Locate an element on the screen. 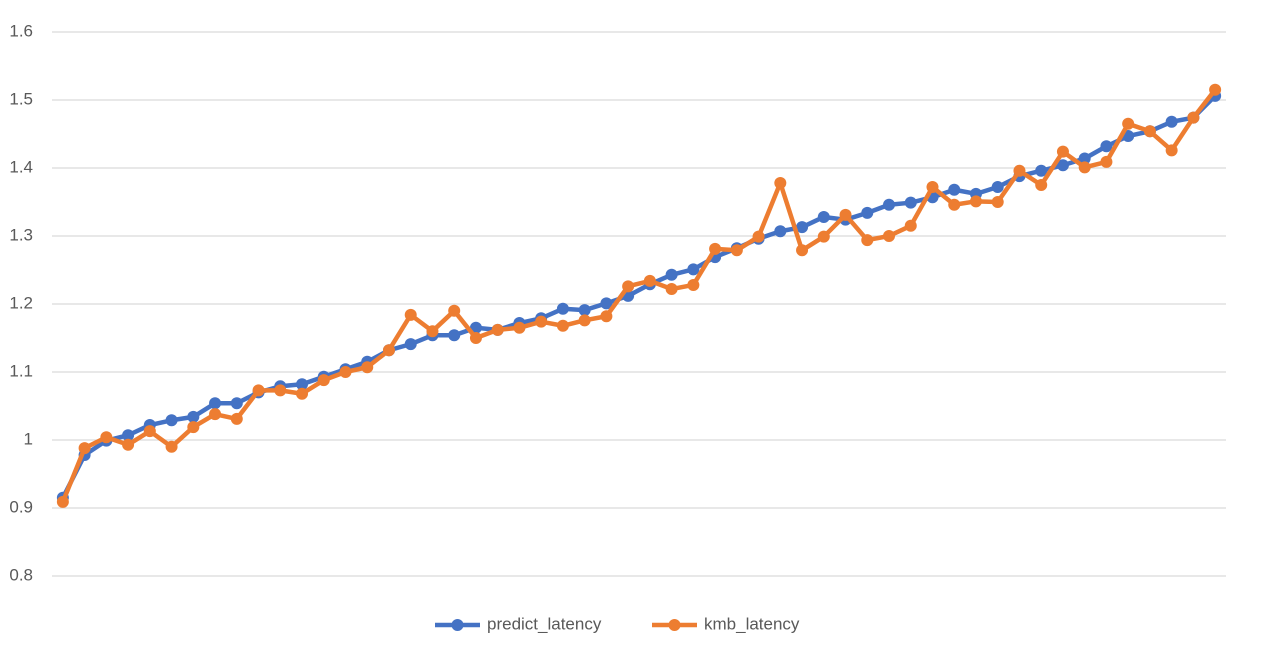 The height and width of the screenshot is (651, 1264). y-tick-label: 0.9 is located at coordinates (21, 506).